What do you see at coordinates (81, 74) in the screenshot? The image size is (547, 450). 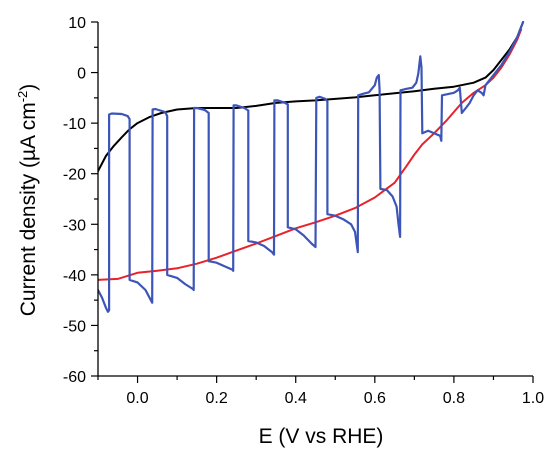 I see `y-tick-label: 0` at bounding box center [81, 74].